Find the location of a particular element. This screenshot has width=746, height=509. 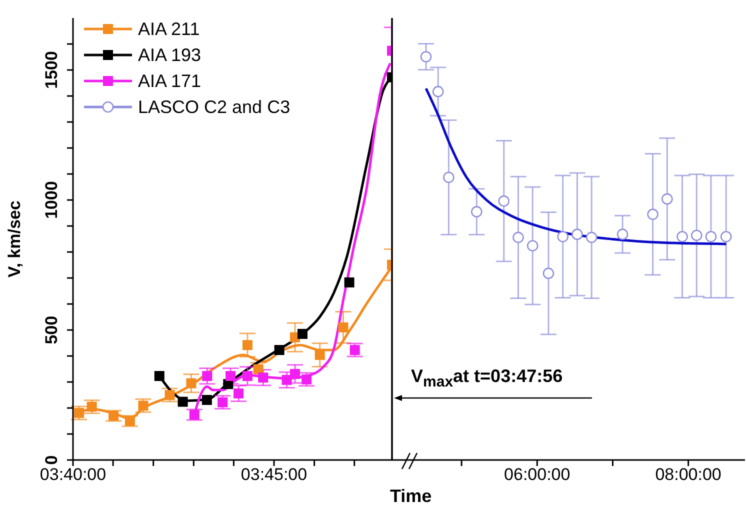

y-tick-label: 1000 is located at coordinates (51, 200).